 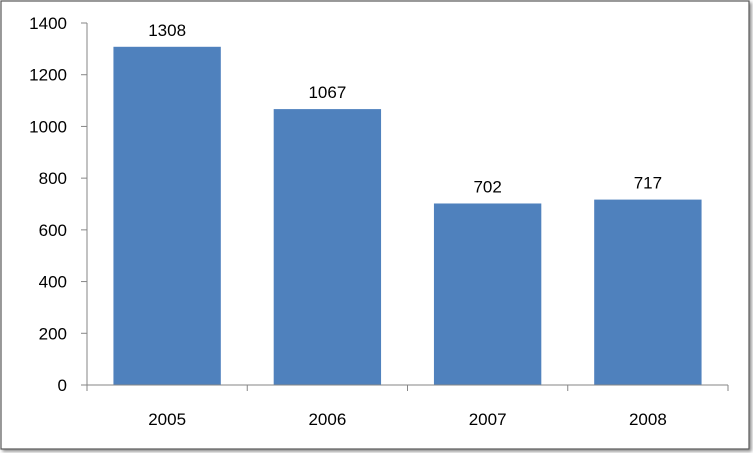 I want to click on y-tick-label-0: 0, so click(x=62, y=385).